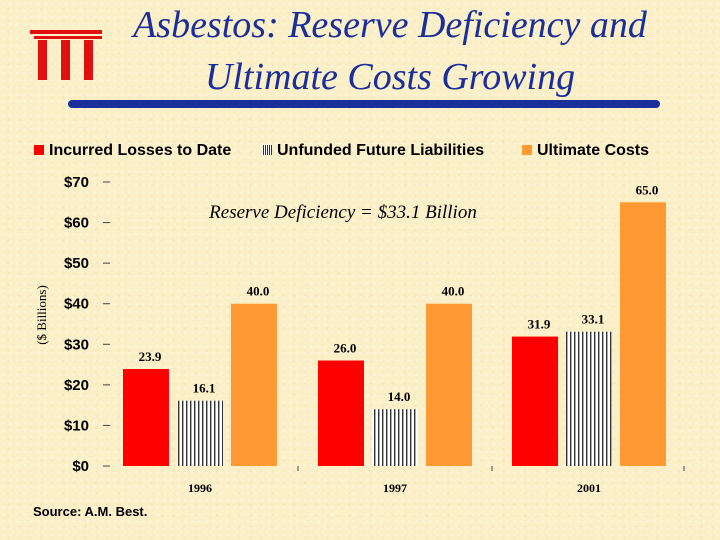 The height and width of the screenshot is (540, 720). I want to click on legend-item-unfunded: Unfunded Future Liabilities, so click(373, 151).